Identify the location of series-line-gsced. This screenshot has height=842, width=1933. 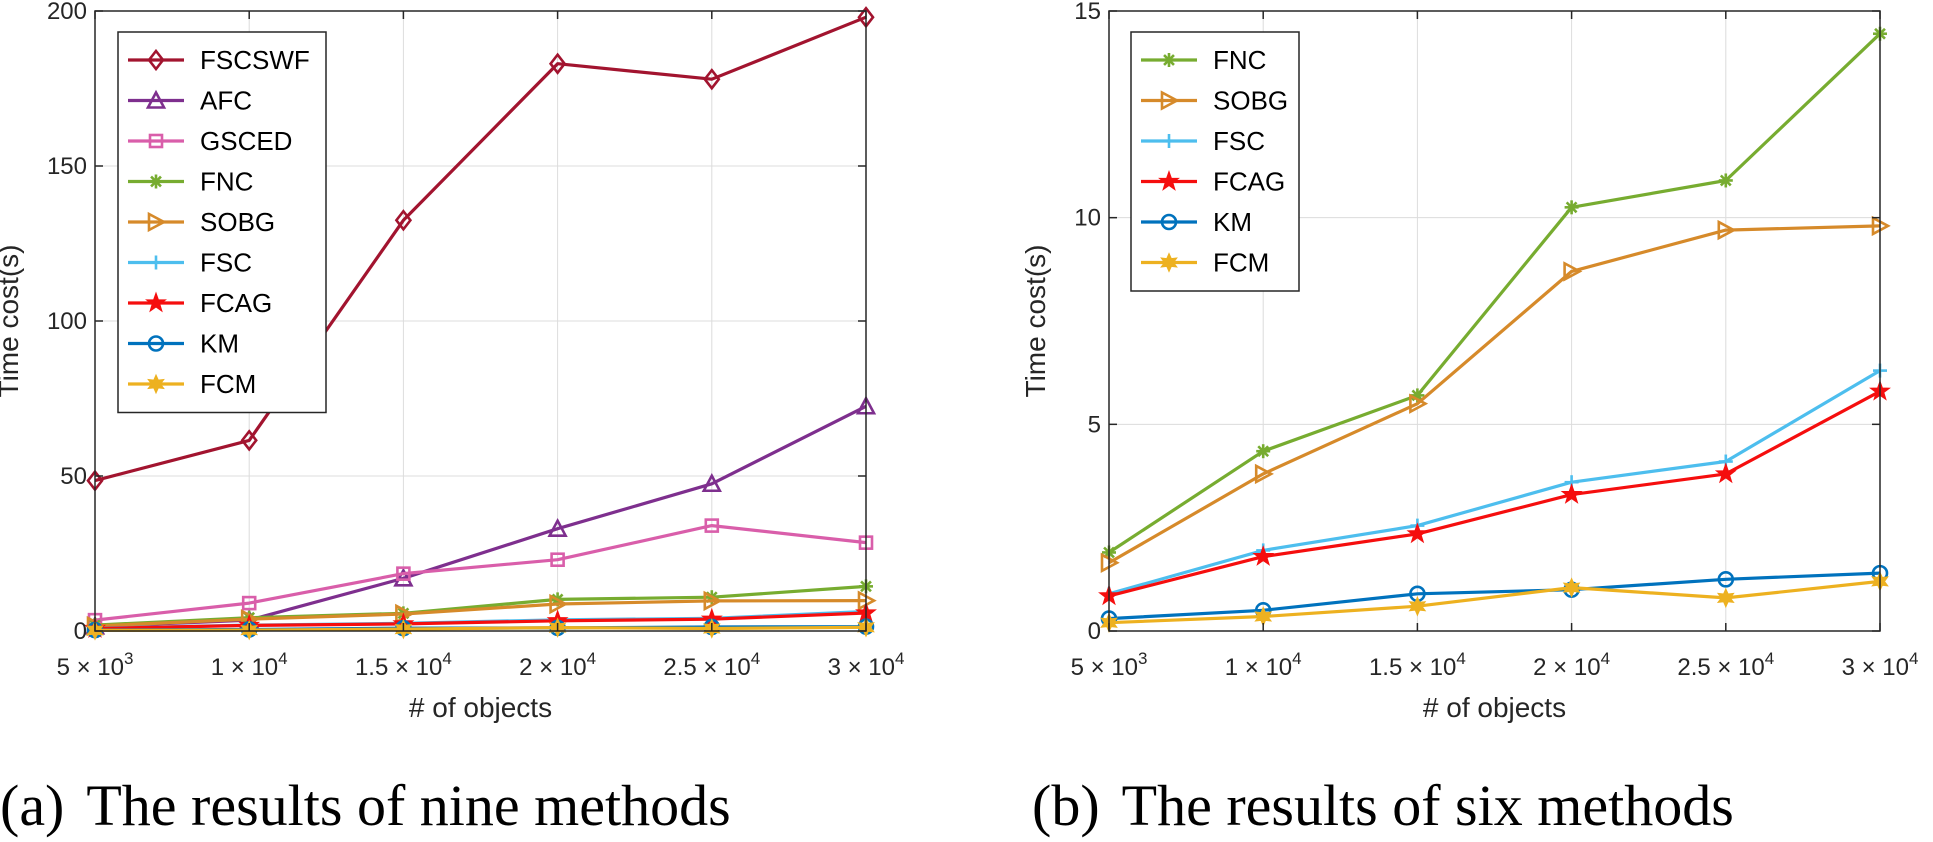
(480, 572).